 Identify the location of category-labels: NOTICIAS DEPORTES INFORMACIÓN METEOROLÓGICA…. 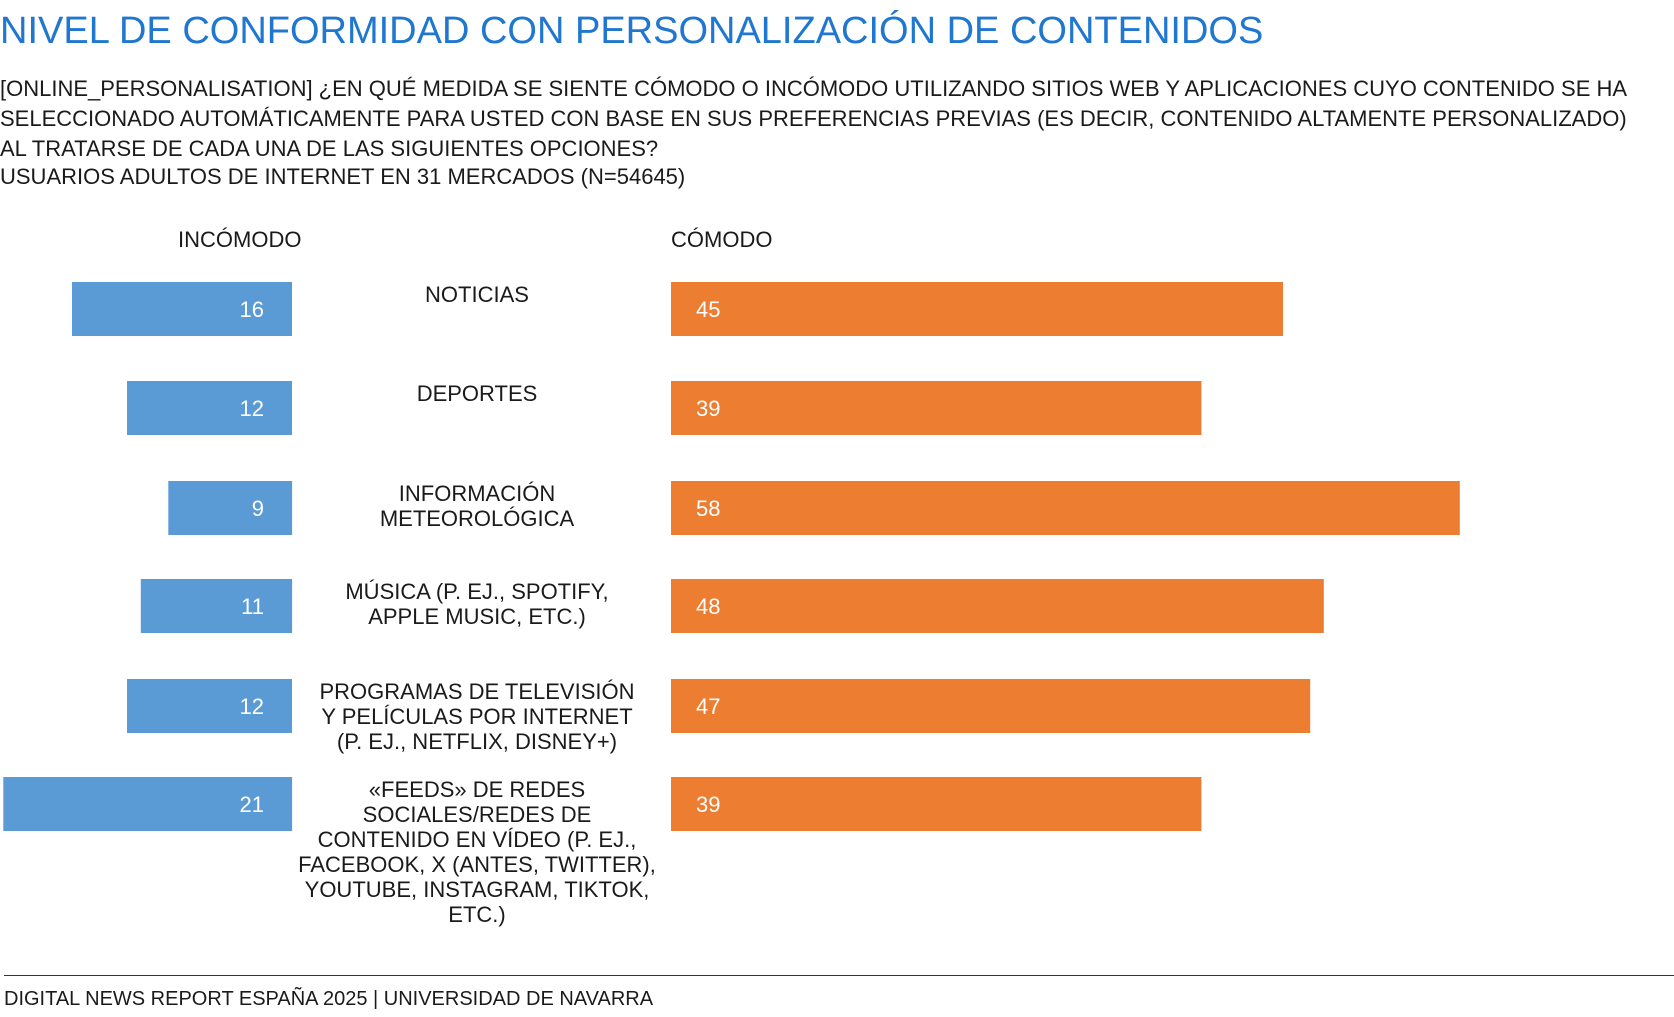
(477, 604).